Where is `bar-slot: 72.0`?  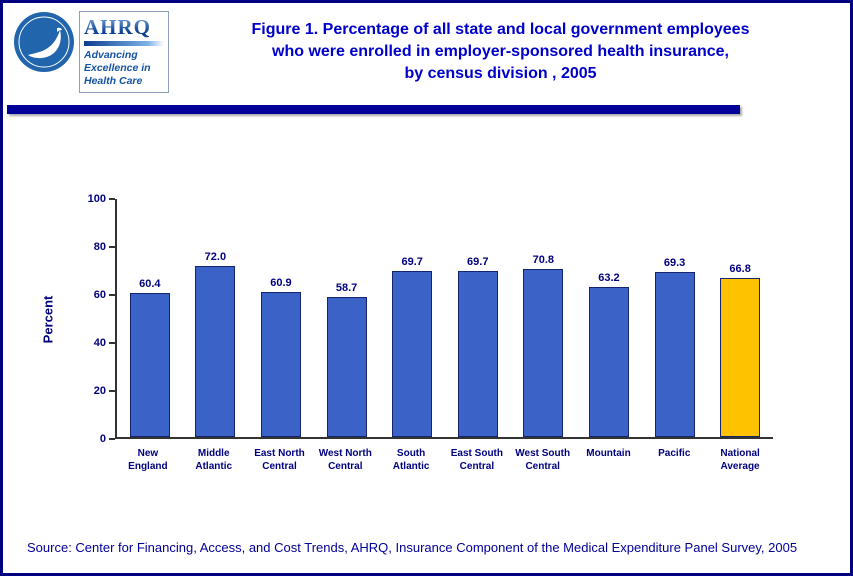
bar-slot: 72.0 is located at coordinates (216, 318).